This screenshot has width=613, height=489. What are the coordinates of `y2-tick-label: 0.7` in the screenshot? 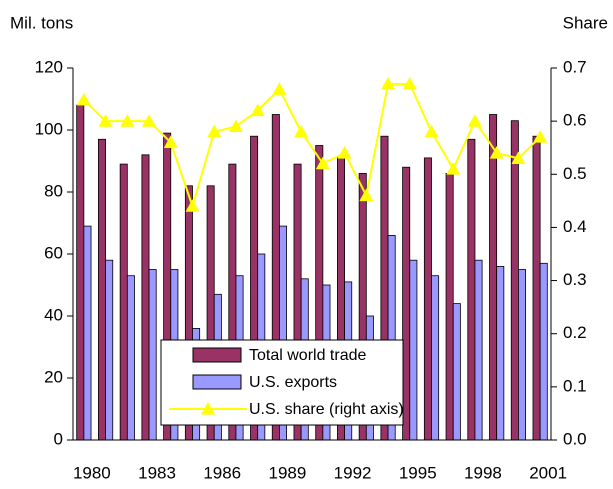 It's located at (575, 66).